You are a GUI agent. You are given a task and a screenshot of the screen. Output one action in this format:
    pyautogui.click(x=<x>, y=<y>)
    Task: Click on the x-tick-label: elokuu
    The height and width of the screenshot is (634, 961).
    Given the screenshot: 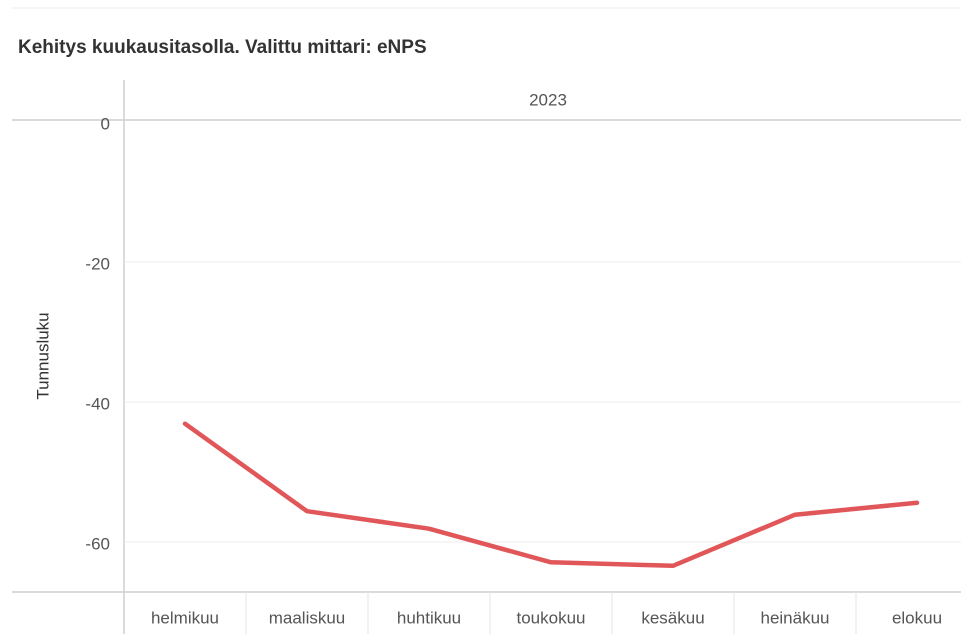 What is the action you would take?
    pyautogui.click(x=917, y=617)
    